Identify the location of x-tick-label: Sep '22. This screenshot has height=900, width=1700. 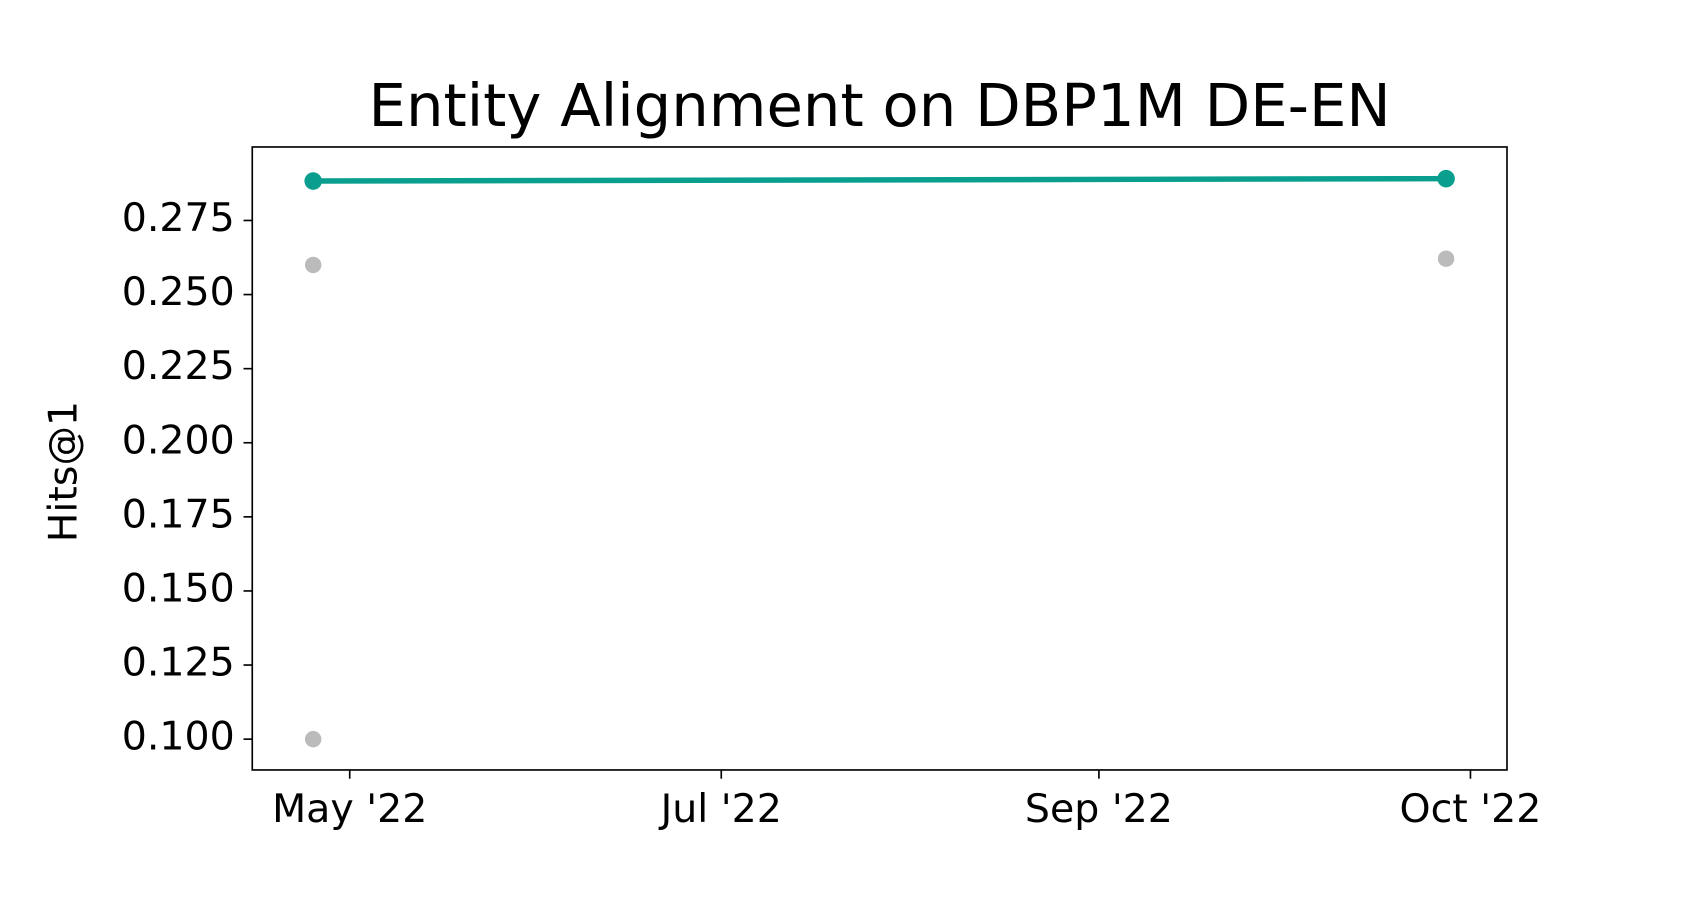
(1099, 809).